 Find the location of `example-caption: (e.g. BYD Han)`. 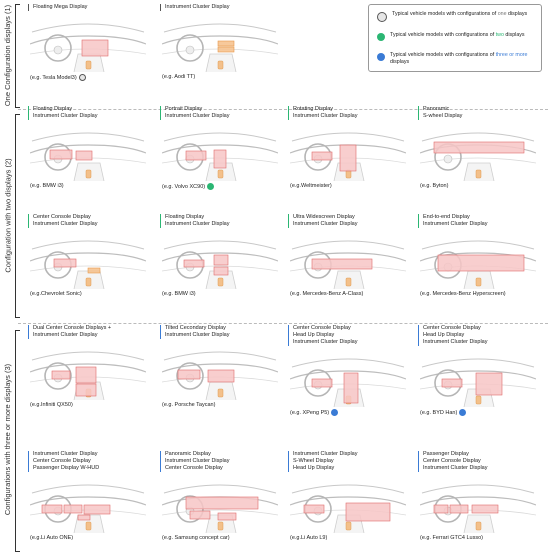

example-caption: (e.g. BYD Han) is located at coordinates (443, 412).